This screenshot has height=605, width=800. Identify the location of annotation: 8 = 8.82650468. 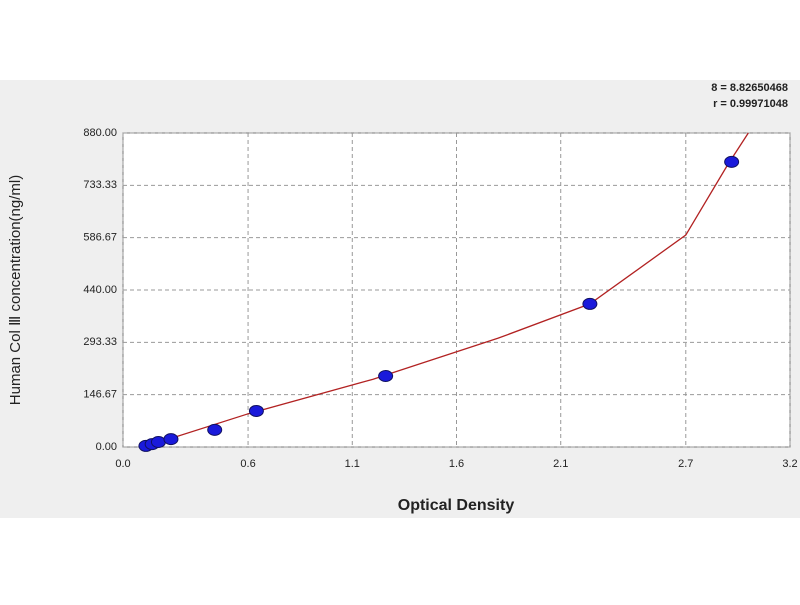
(749, 88).